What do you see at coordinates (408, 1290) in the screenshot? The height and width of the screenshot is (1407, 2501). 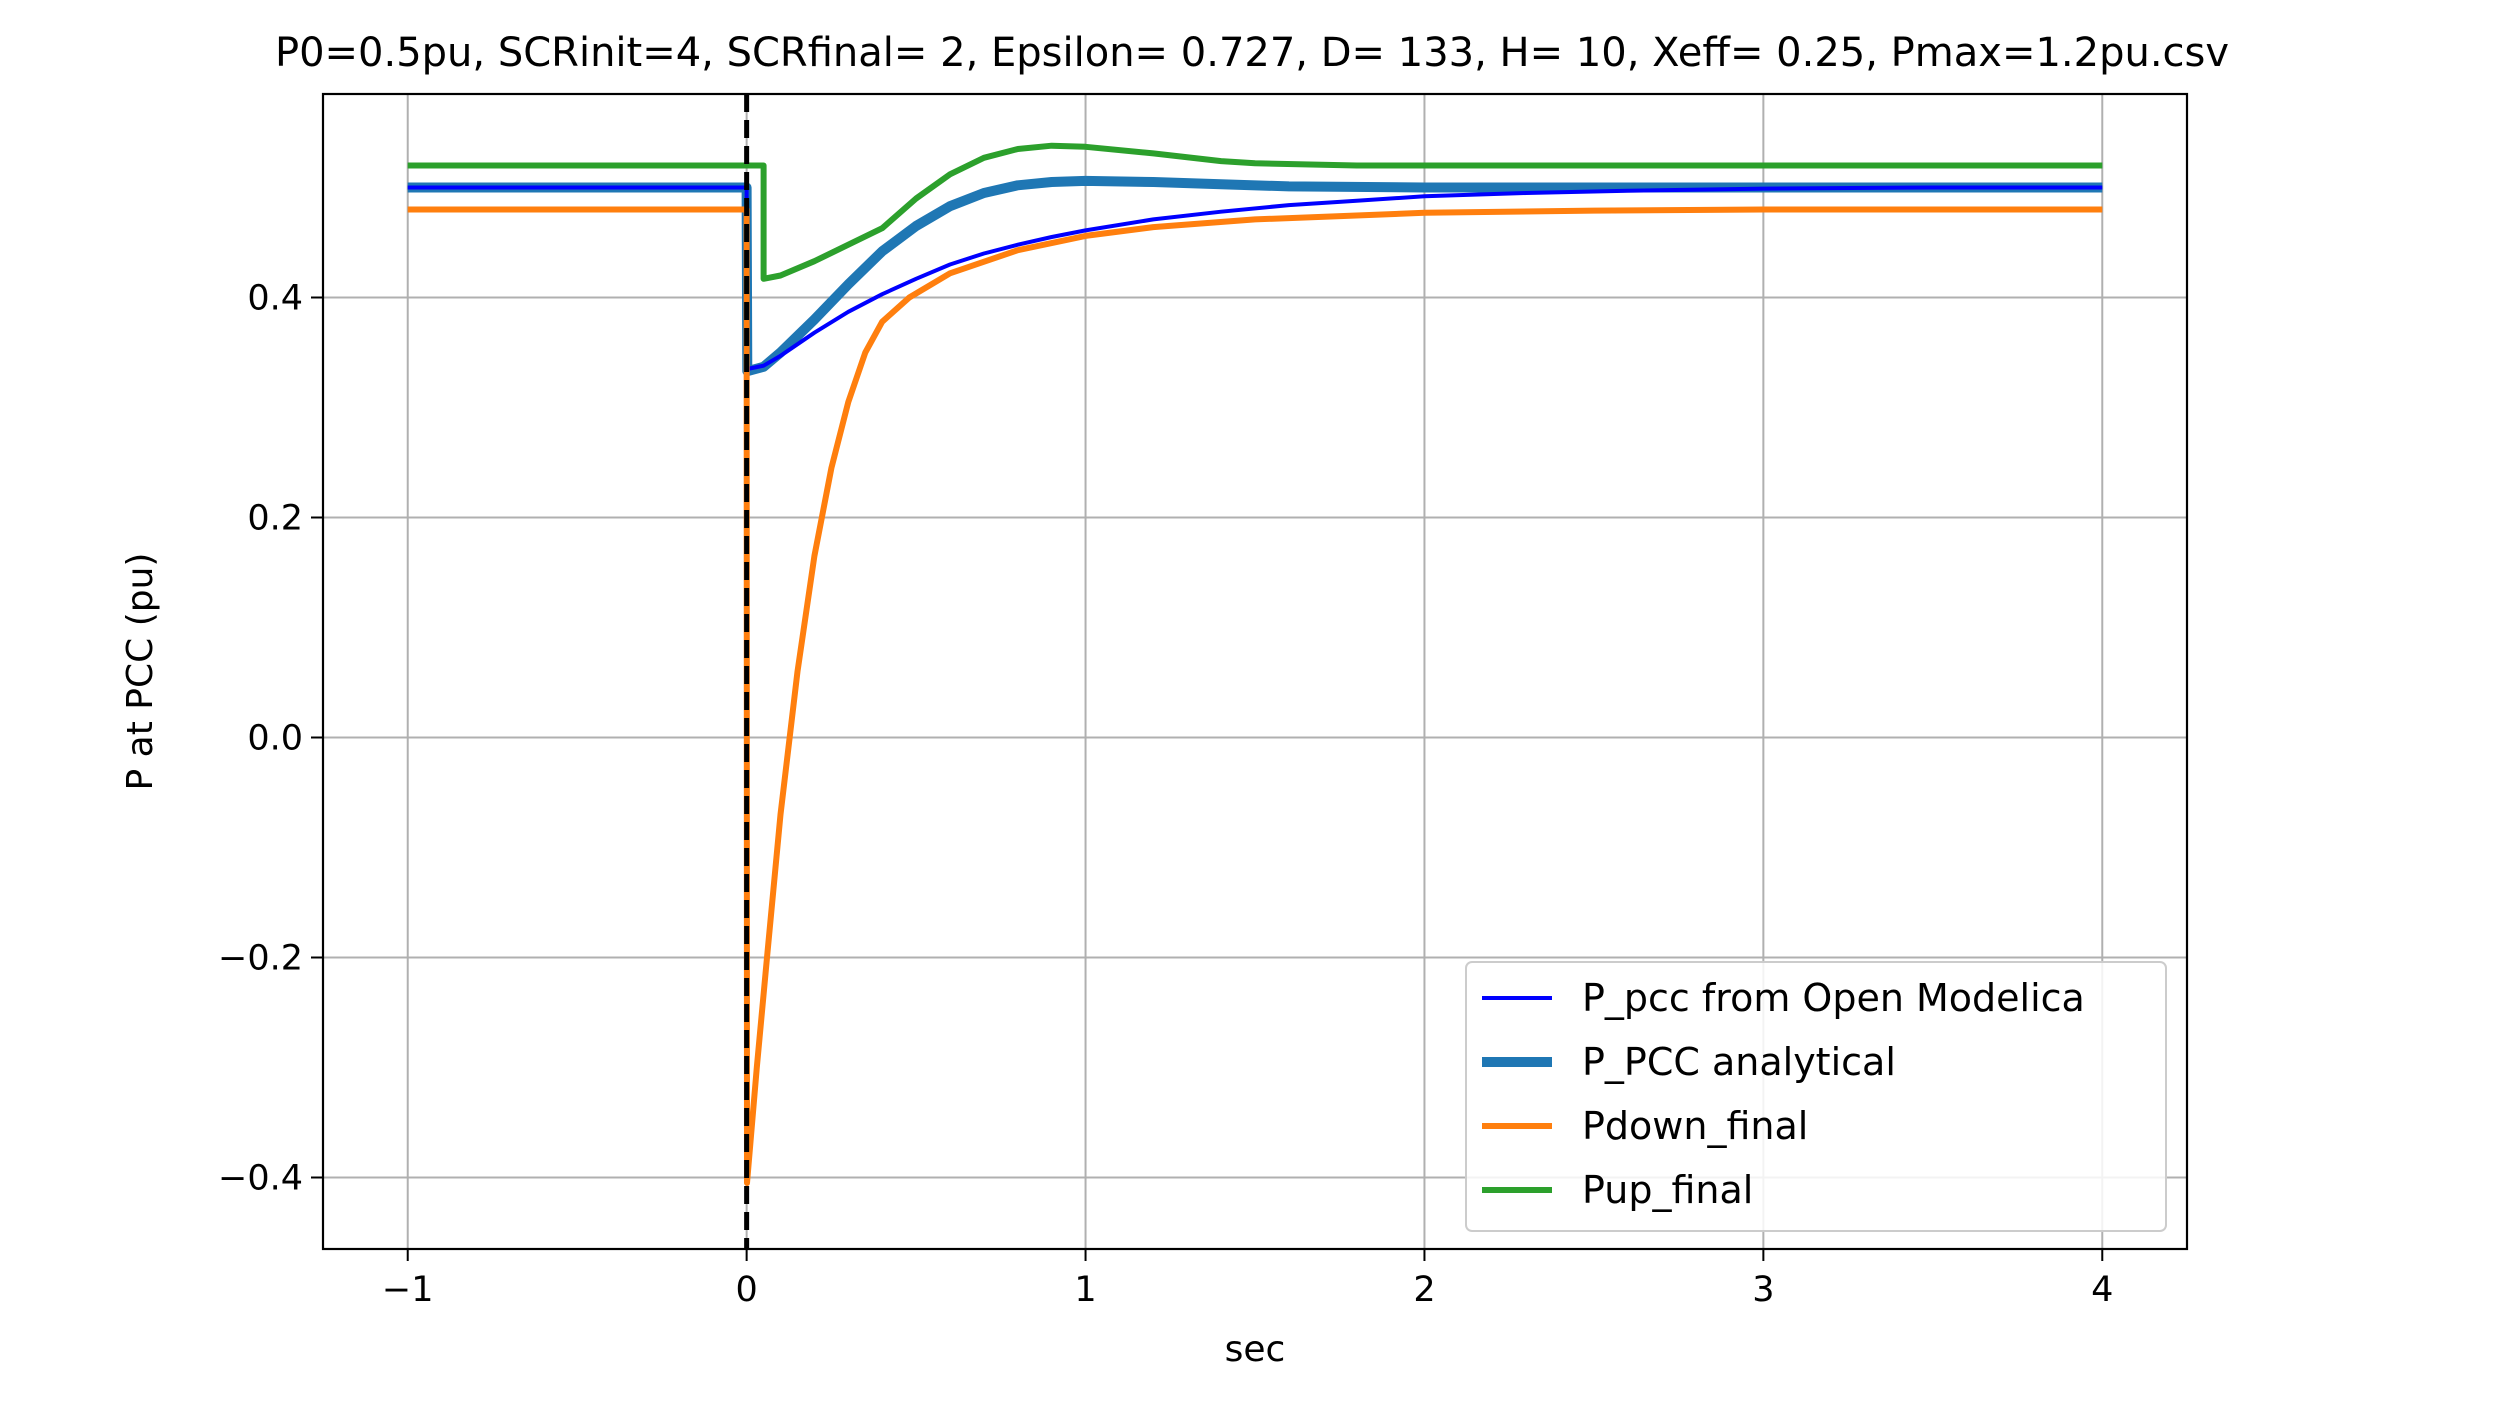 I see `x-tick-label: −1` at bounding box center [408, 1290].